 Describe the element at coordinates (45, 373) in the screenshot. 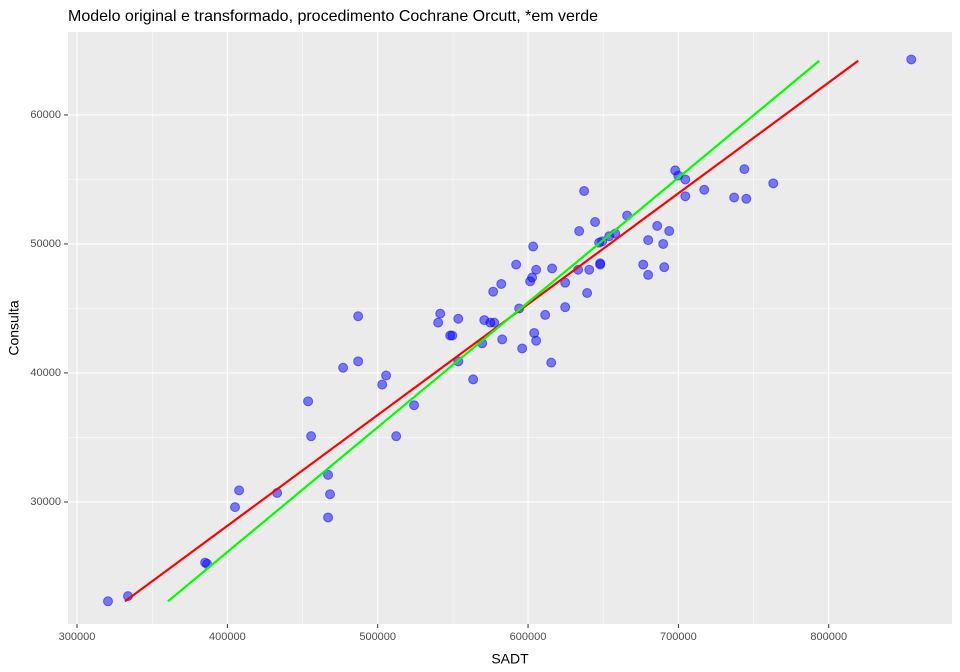

I see `y-tick-label: 40000` at that location.